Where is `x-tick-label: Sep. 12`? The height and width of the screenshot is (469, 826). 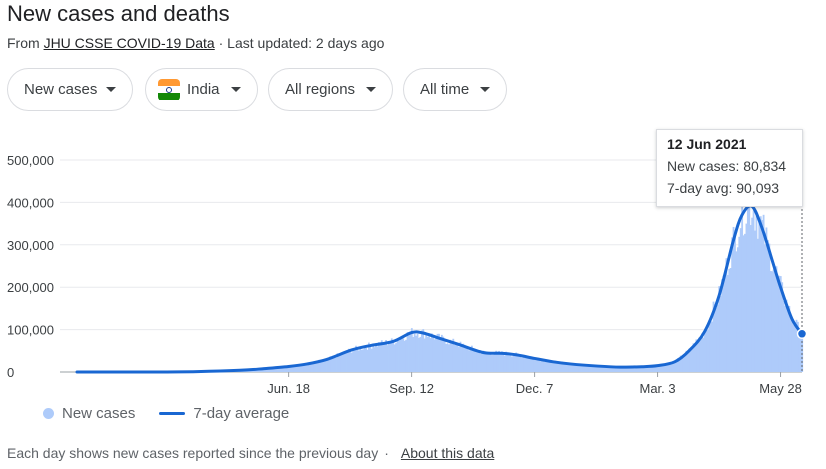
x-tick-label: Sep. 12 is located at coordinates (411, 388).